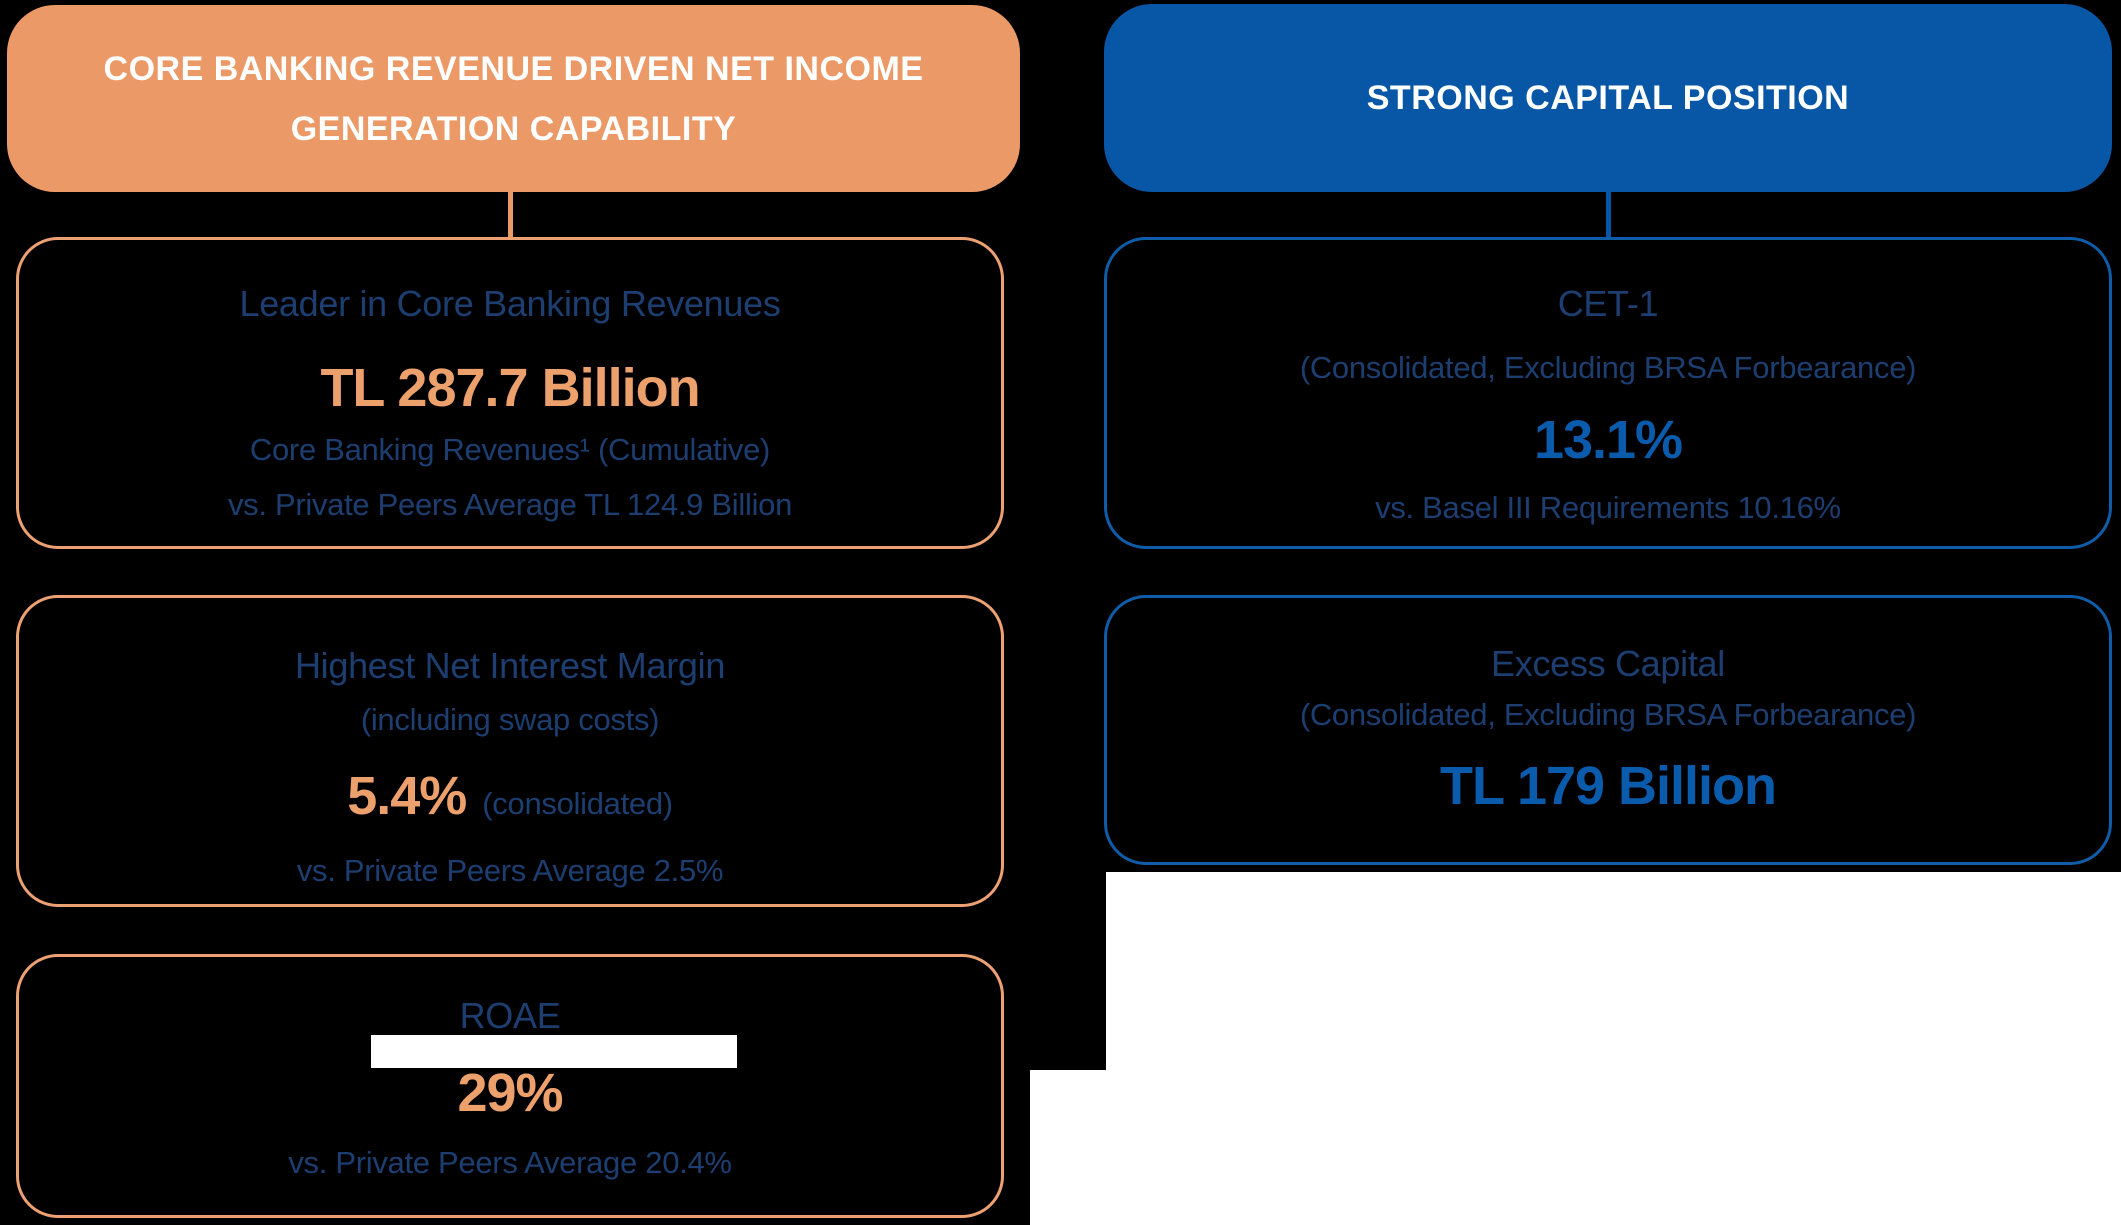 Image resolution: width=2121 pixels, height=1225 pixels. Describe the element at coordinates (510, 1015) in the screenshot. I see `roae-title: ROAE` at that location.